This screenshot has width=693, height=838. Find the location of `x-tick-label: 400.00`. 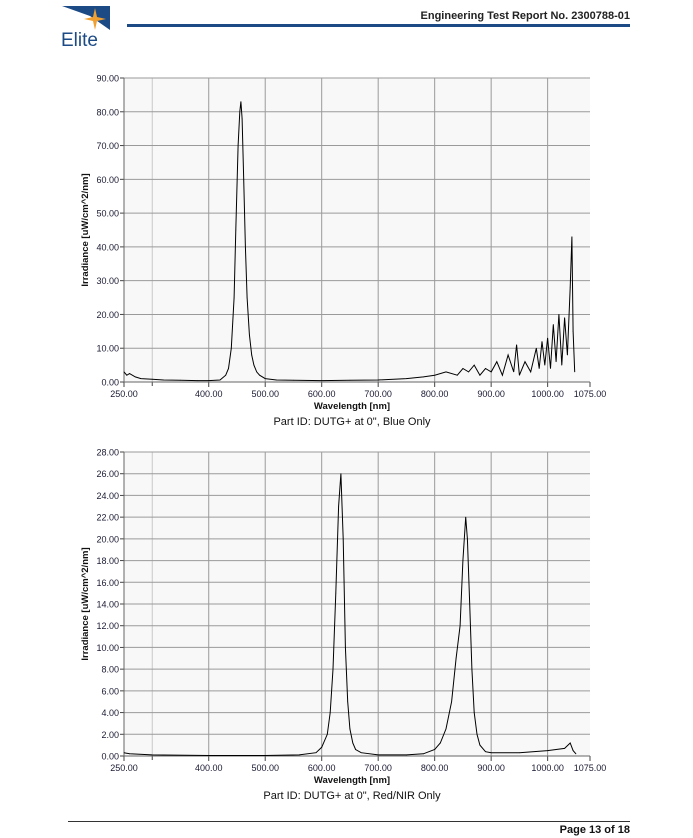

x-tick-label: 400.00 is located at coordinates (209, 768).